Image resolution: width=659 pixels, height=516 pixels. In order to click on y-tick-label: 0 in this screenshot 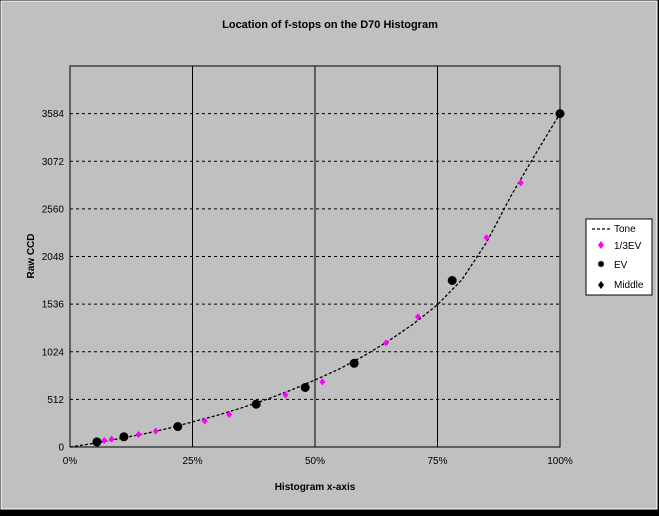, I will do `click(61, 448)`.